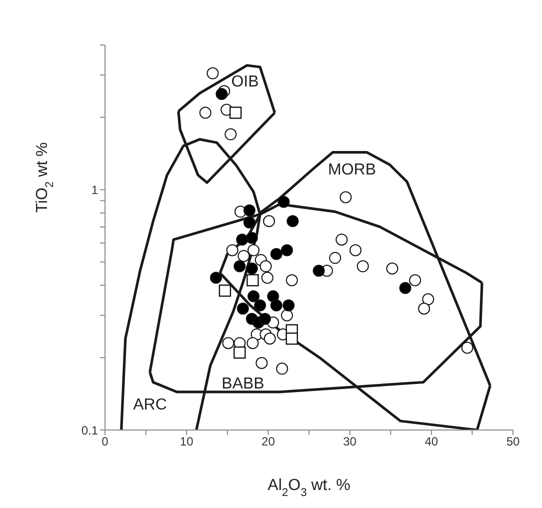 The width and height of the screenshot is (542, 508). I want to click on x-tick-label: 40, so click(431, 441).